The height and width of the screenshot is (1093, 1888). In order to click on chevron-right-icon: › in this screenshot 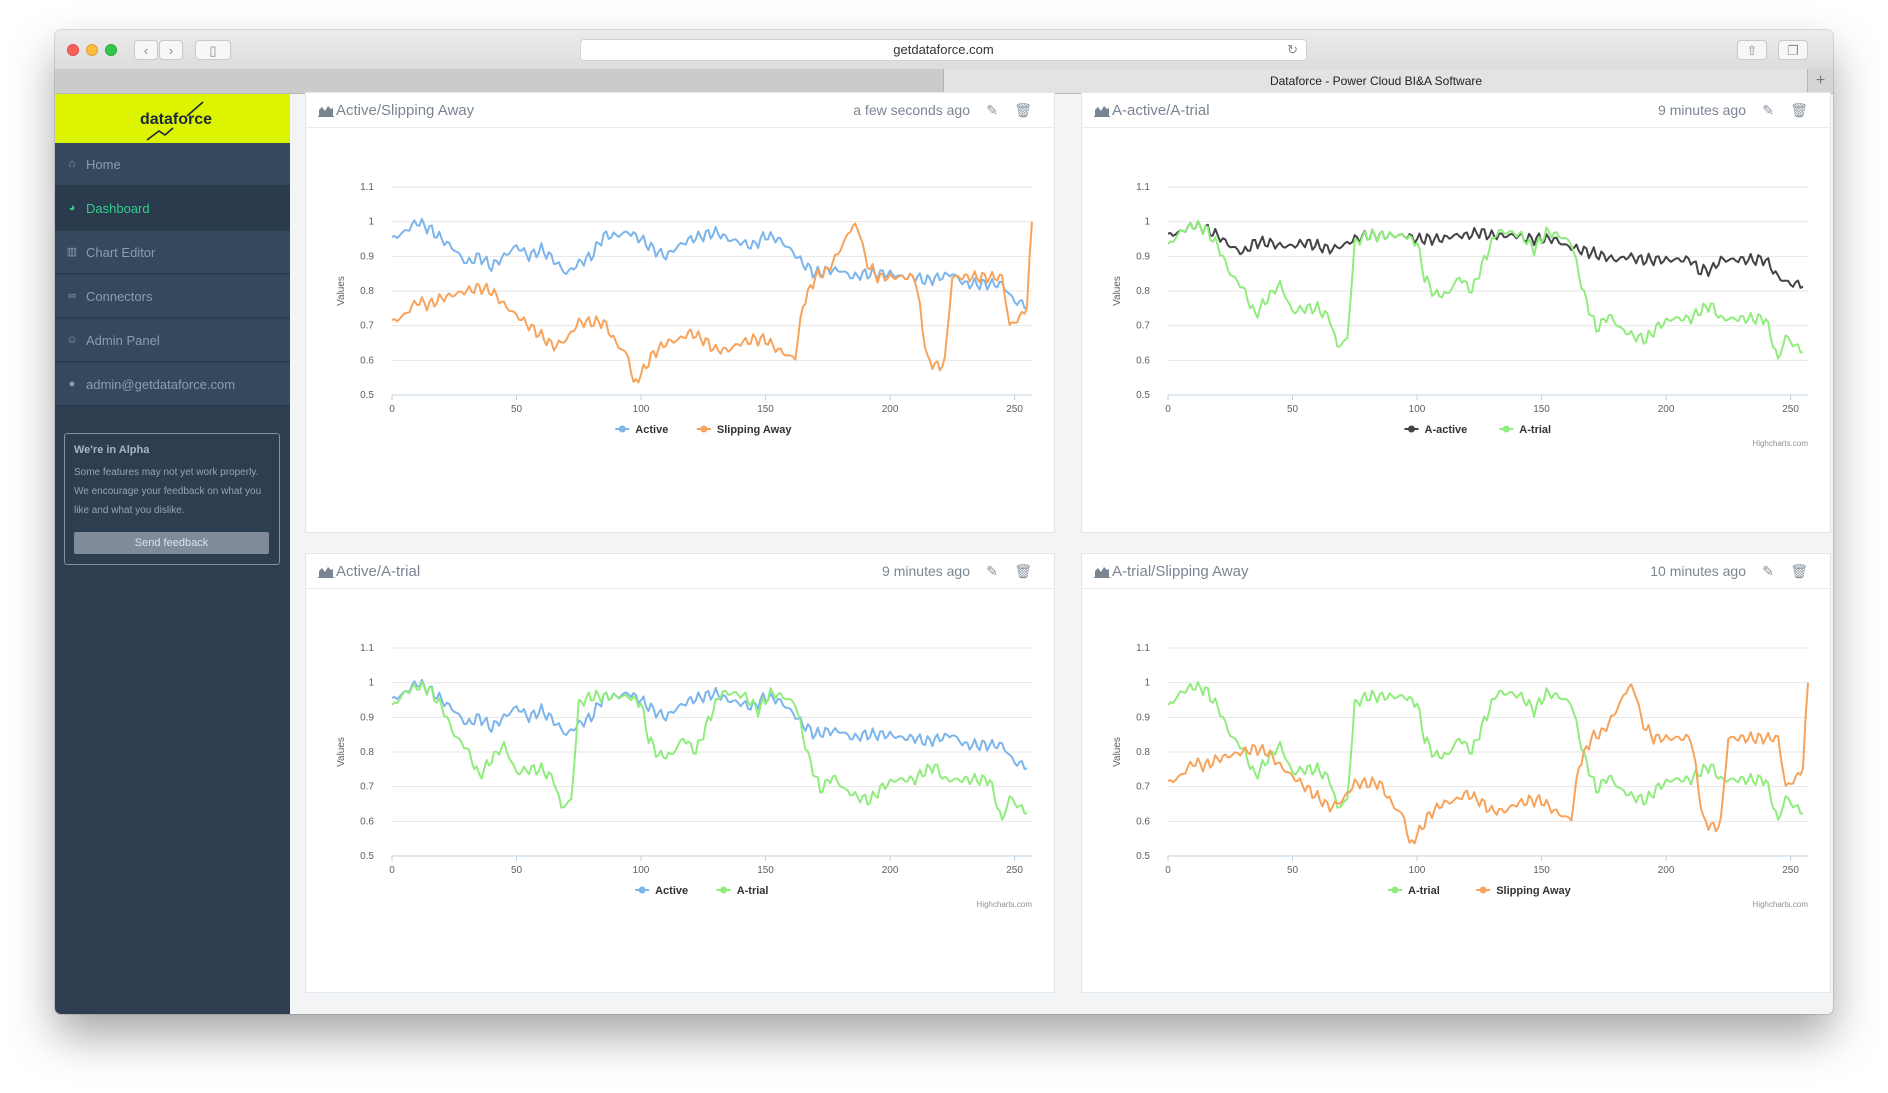, I will do `click(171, 50)`.